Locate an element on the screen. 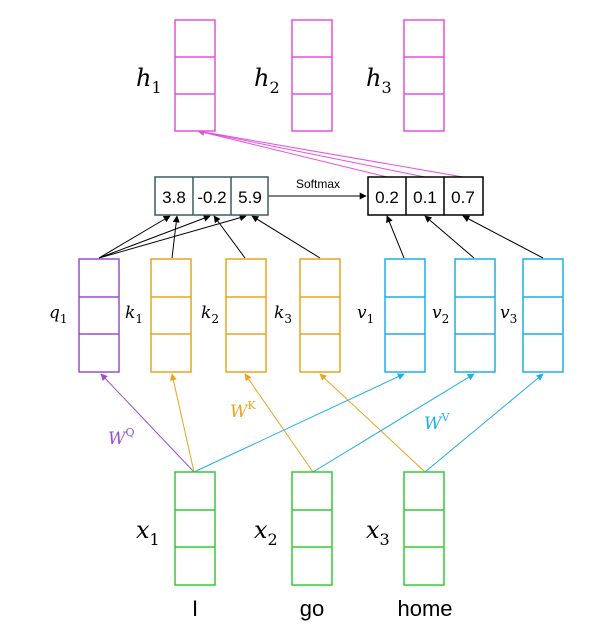 Image resolution: width=599 pixels, height=640 pixels. h-label-2: h2 is located at coordinates (267, 80).